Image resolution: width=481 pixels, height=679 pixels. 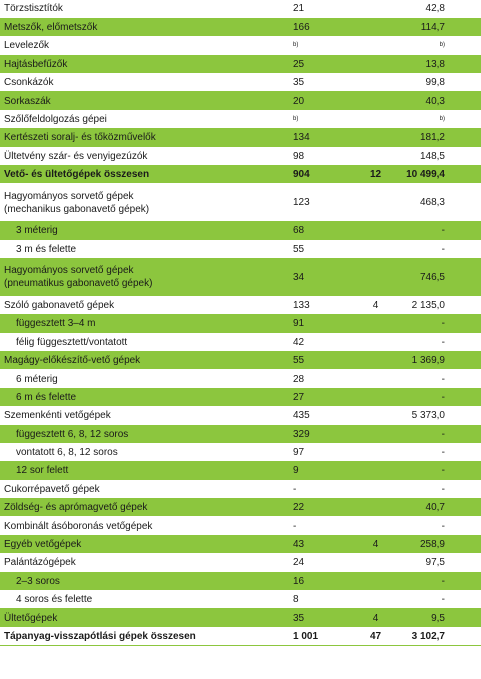 I want to click on table-row: Hajtásbefűzők 25 13,8, so click(x=240, y=65).